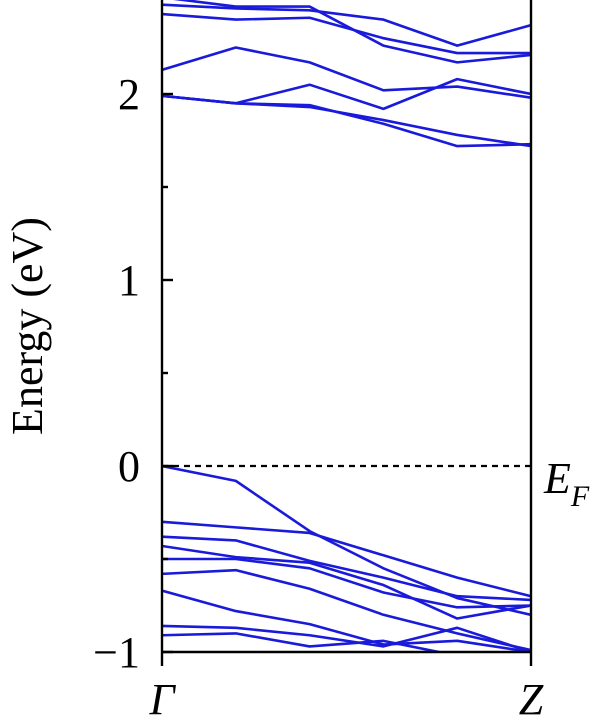 This screenshot has width=600, height=723. Describe the element at coordinates (129, 94) in the screenshot. I see `y-tick-label: 2` at that location.